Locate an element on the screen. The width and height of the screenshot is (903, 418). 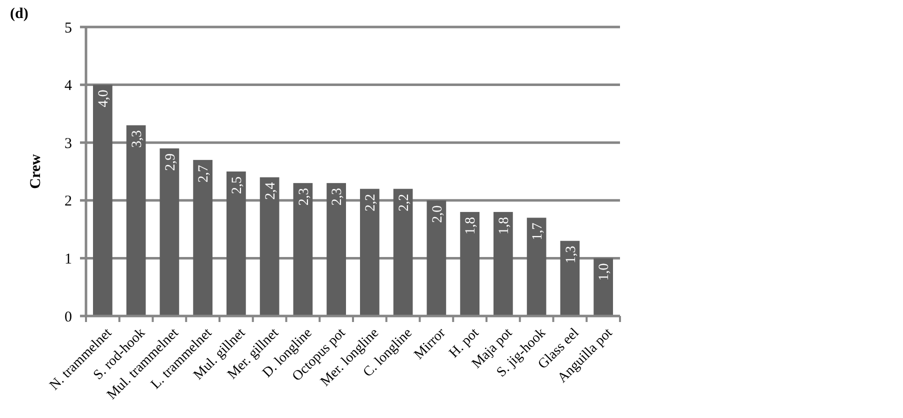
data-label: 2,5 is located at coordinates (238, 185).